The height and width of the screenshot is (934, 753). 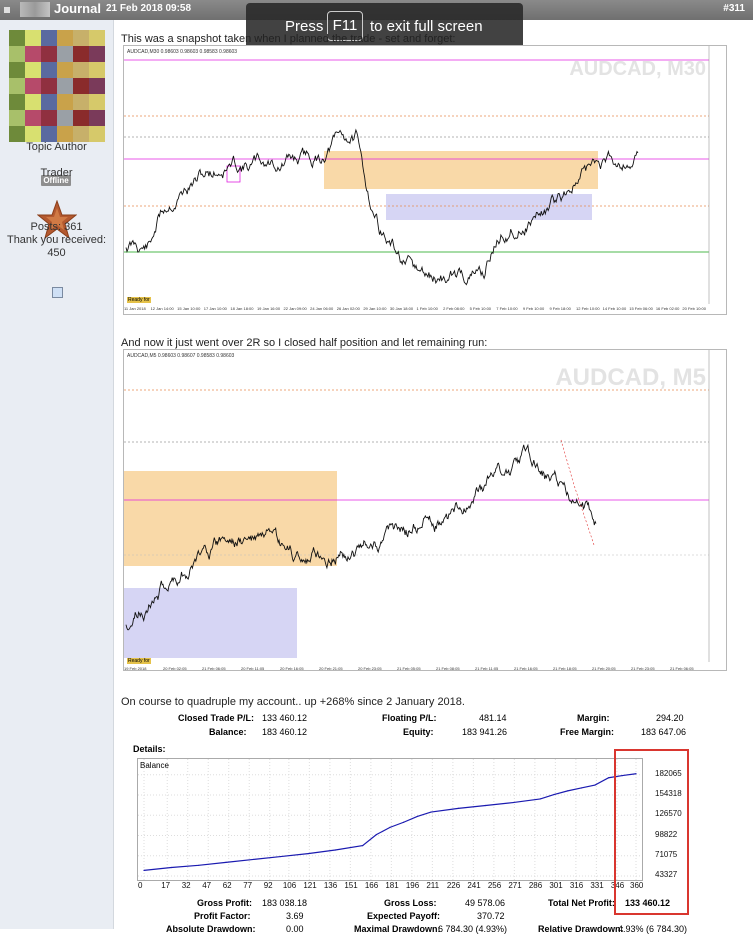 What do you see at coordinates (556, 885) in the screenshot?
I see `x-tick-label: 301` at bounding box center [556, 885].